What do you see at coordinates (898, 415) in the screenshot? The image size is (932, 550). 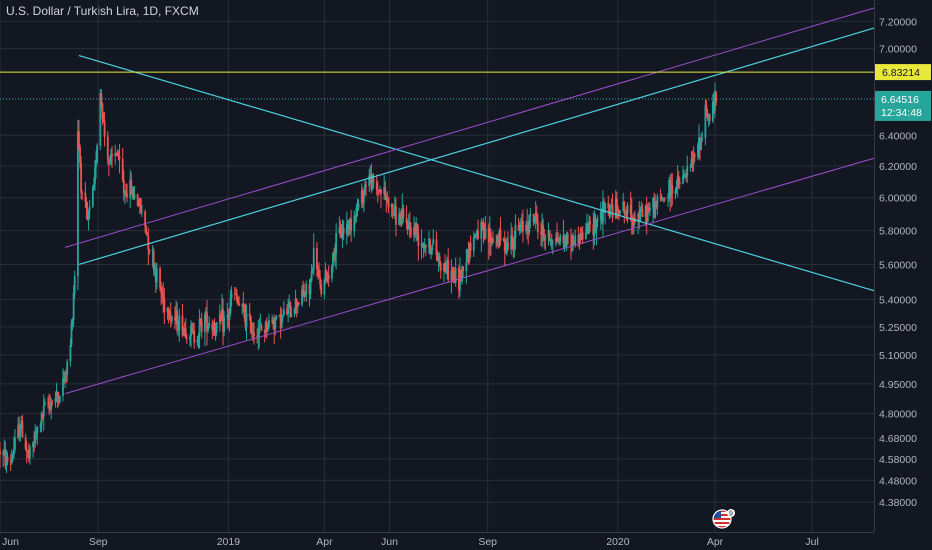 I see `price-tick-label: 4.80000` at bounding box center [898, 415].